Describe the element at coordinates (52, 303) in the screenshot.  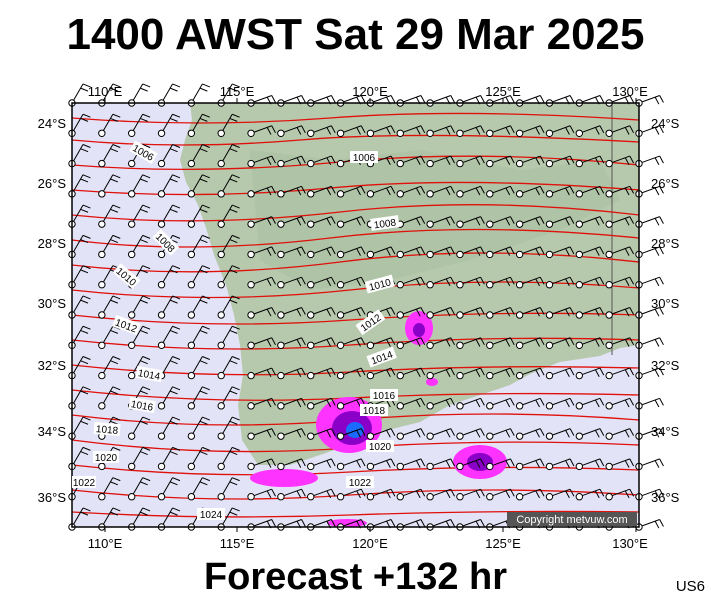
I see `lat-label-left: 30°S` at that location.